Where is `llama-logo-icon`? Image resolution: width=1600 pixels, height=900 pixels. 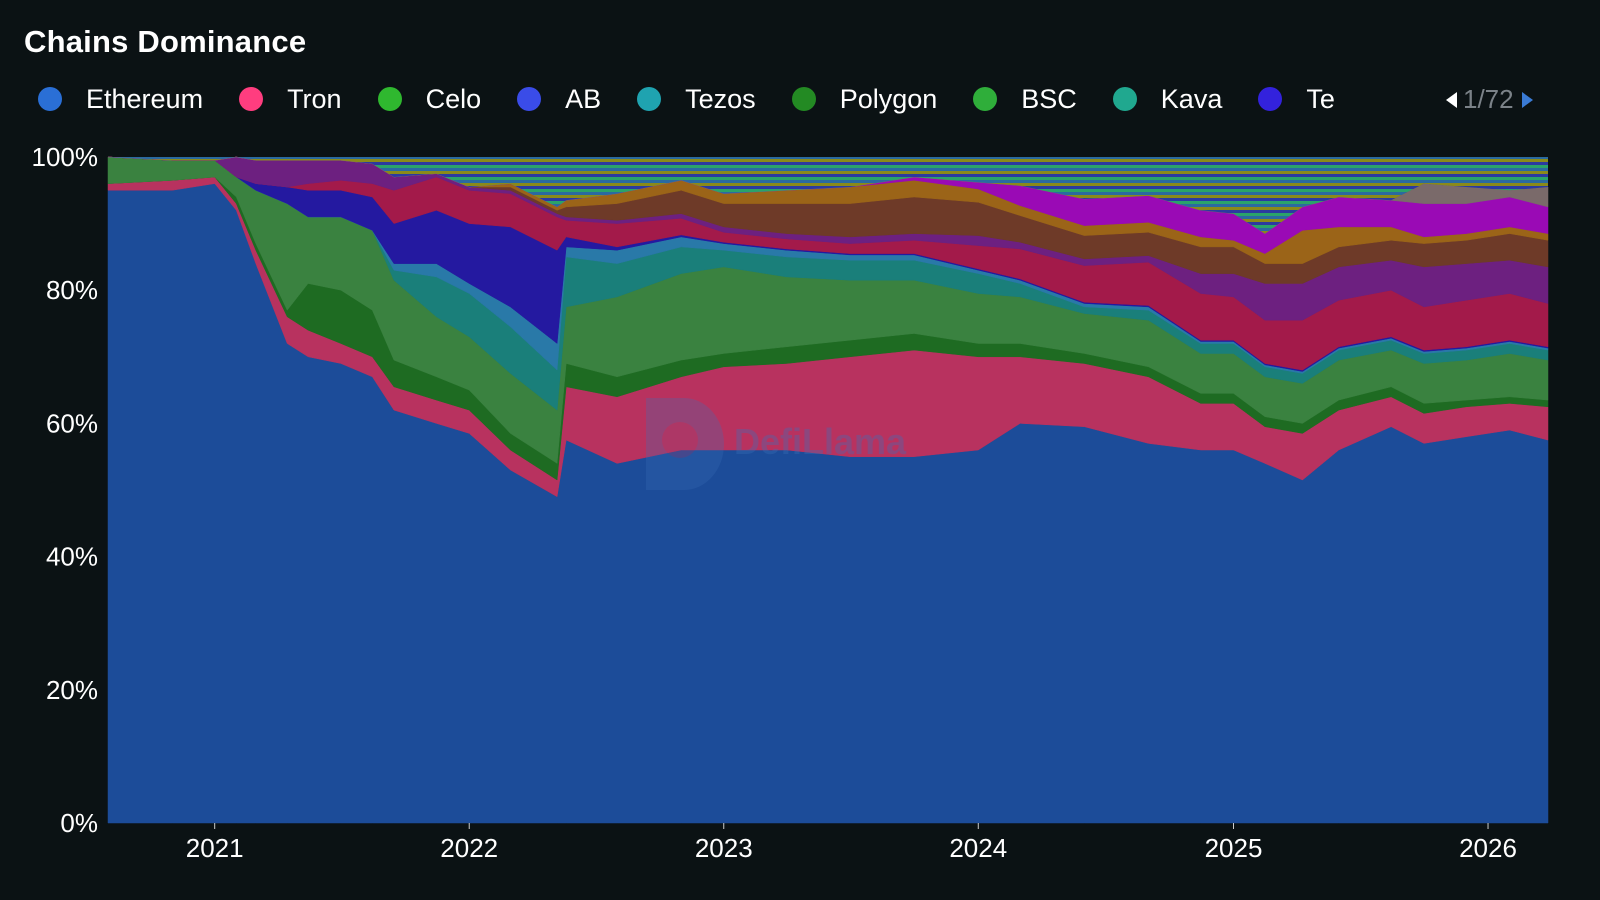 llama-logo-icon is located at coordinates (685, 444).